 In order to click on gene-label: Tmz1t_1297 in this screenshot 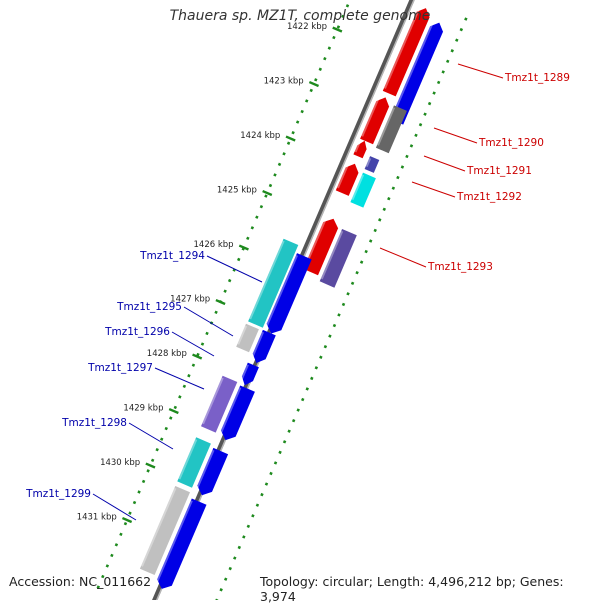, I will do `click(146, 376)`.